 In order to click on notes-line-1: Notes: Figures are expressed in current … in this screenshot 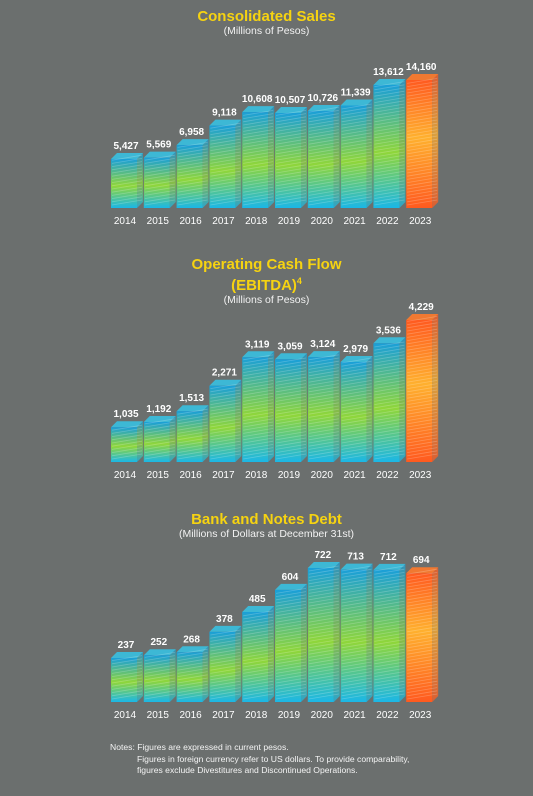, I will do `click(199, 747)`.